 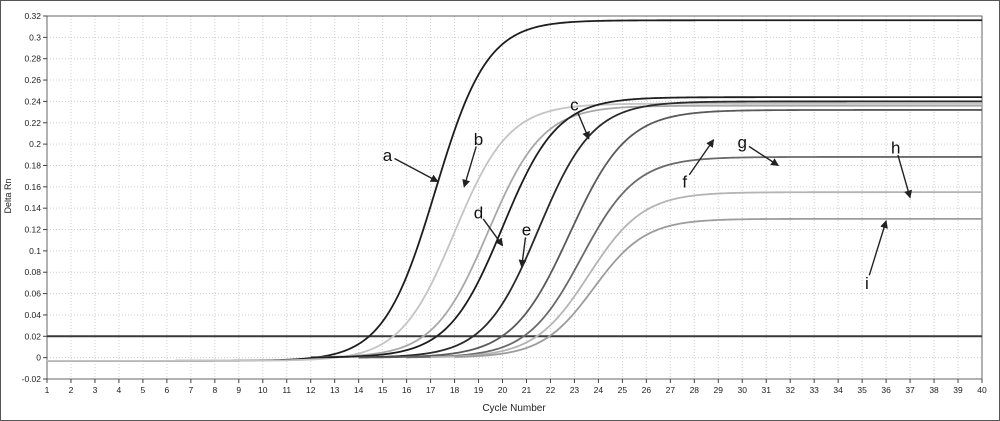 I want to click on annotation-arrow-h, so click(x=904, y=176).